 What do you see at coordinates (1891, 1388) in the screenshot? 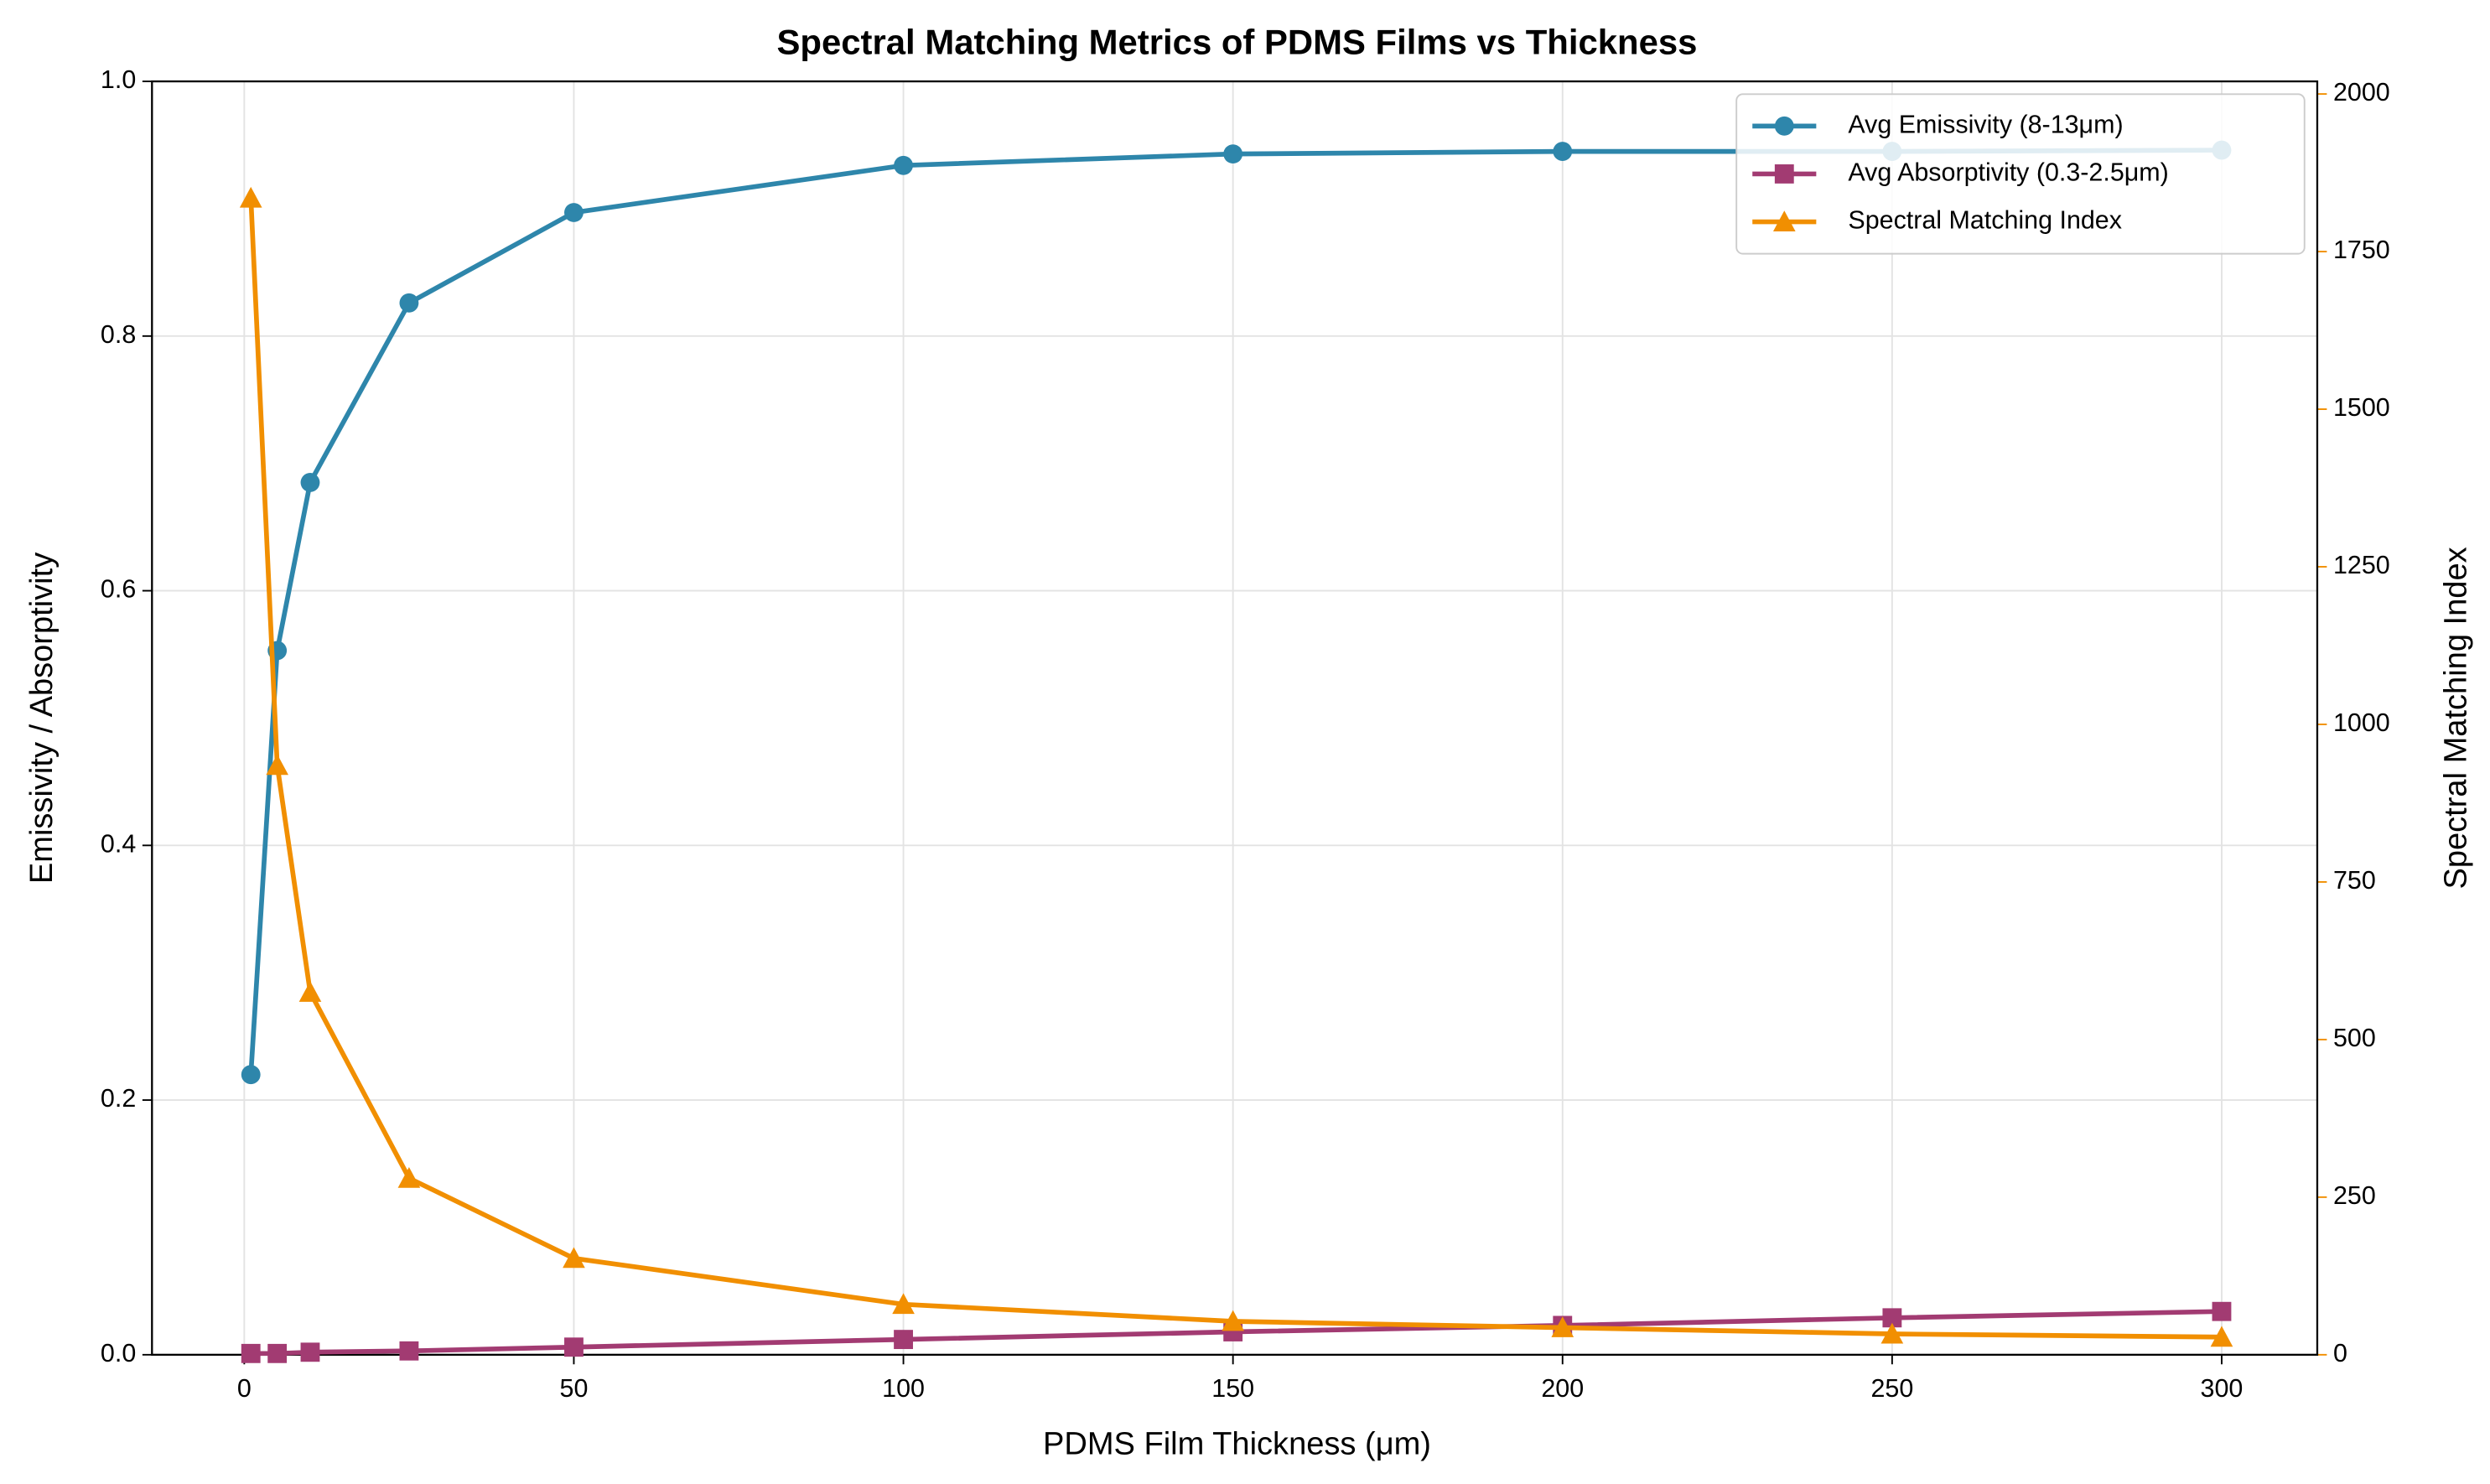
I see `x-tick-label: 250` at bounding box center [1891, 1388].